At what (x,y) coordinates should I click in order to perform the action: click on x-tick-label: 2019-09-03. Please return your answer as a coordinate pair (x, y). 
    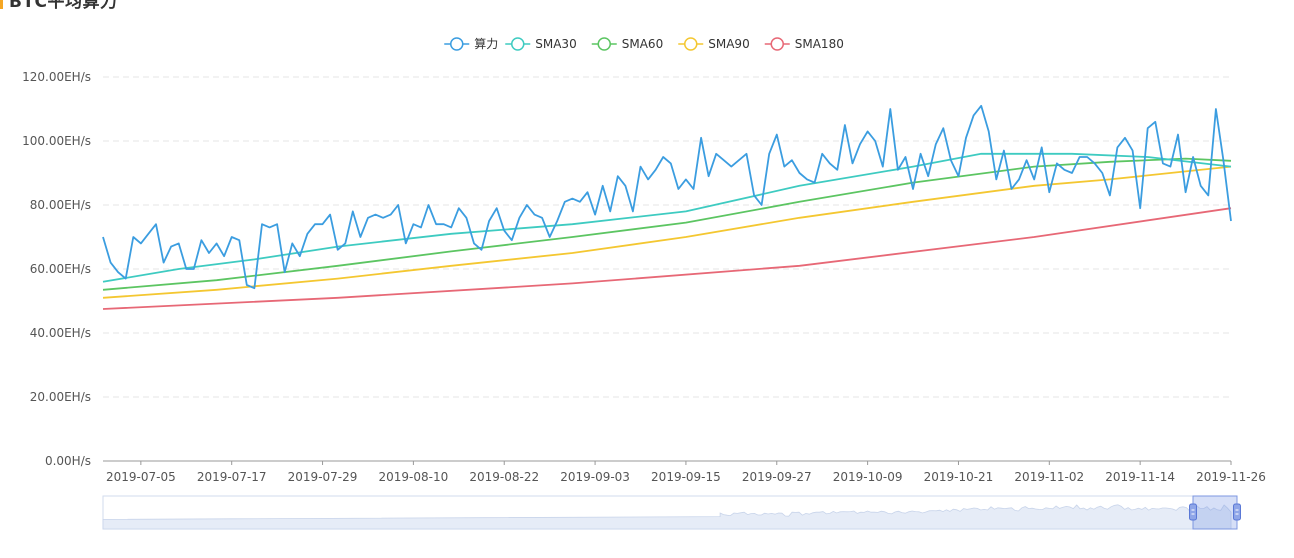
    Looking at the image, I should click on (595, 477).